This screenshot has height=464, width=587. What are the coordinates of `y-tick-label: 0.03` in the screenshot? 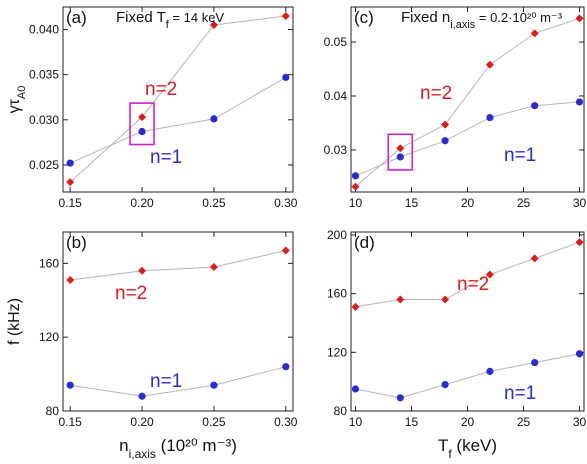 It's located at (336, 150).